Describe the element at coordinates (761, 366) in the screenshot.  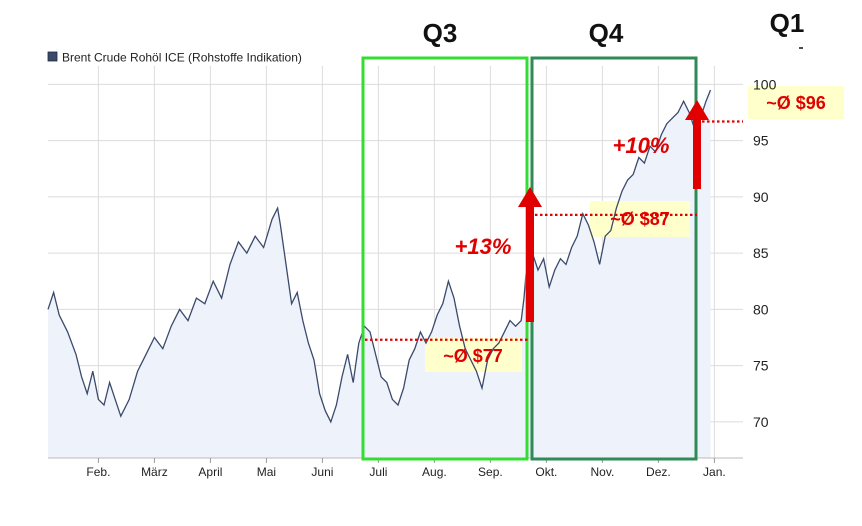
I see `y-tick-label: 75` at that location.